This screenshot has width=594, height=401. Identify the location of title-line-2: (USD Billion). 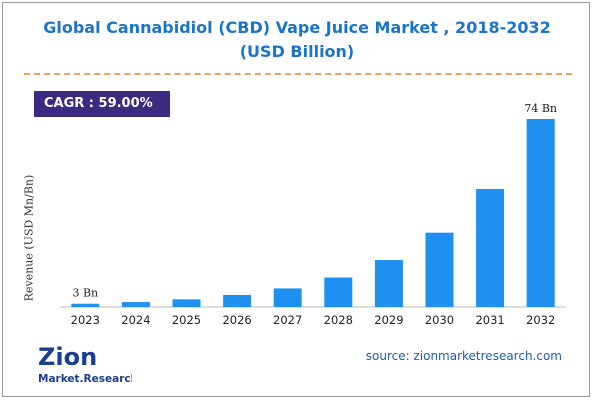
(297, 51).